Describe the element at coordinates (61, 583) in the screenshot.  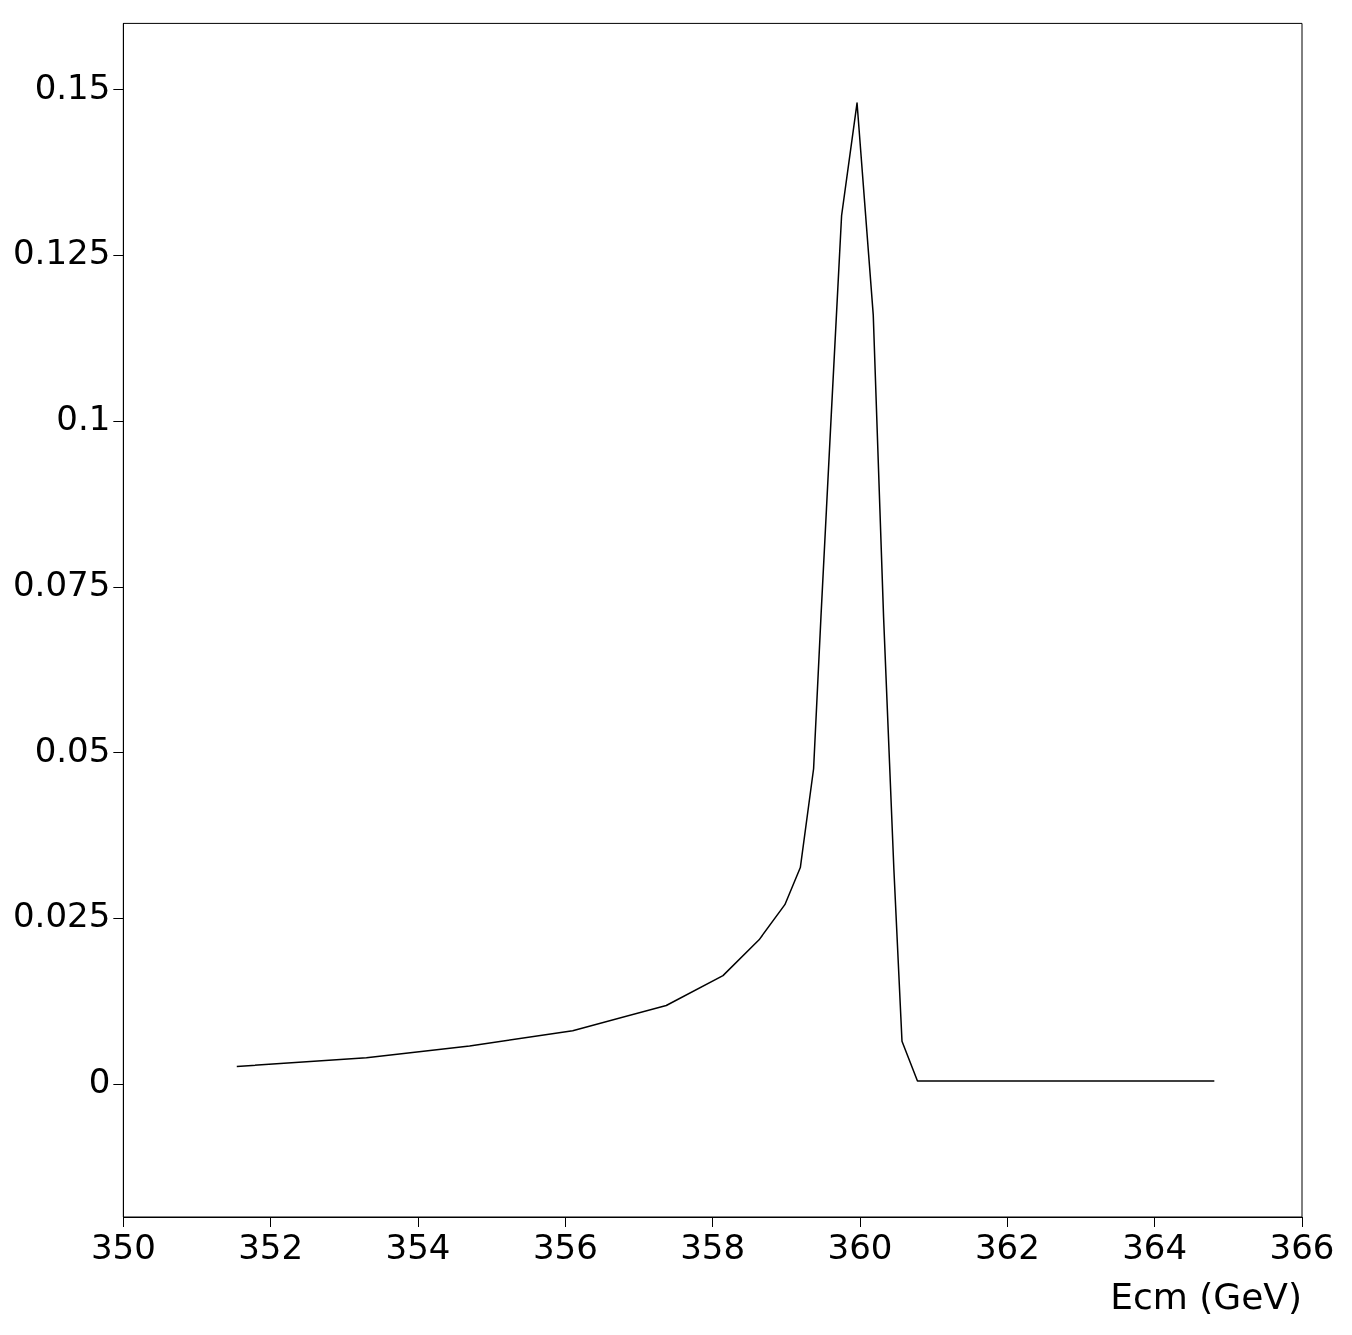
I see `y-tick-label: 0.075` at that location.